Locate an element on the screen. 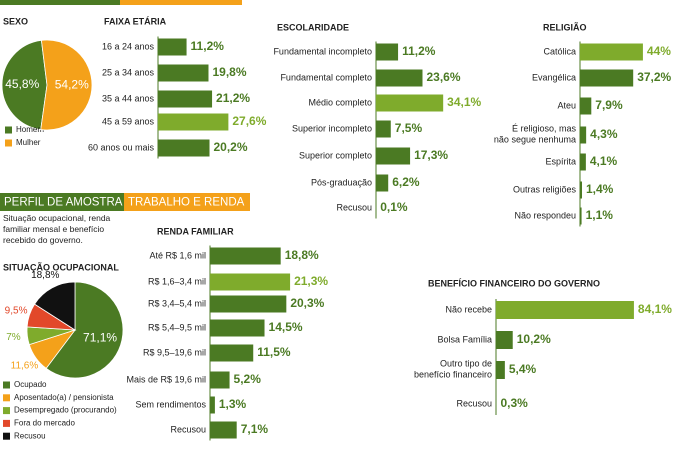 This screenshot has width=675, height=449. chart-title: FAIXA ETÁRIA is located at coordinates (135, 21).